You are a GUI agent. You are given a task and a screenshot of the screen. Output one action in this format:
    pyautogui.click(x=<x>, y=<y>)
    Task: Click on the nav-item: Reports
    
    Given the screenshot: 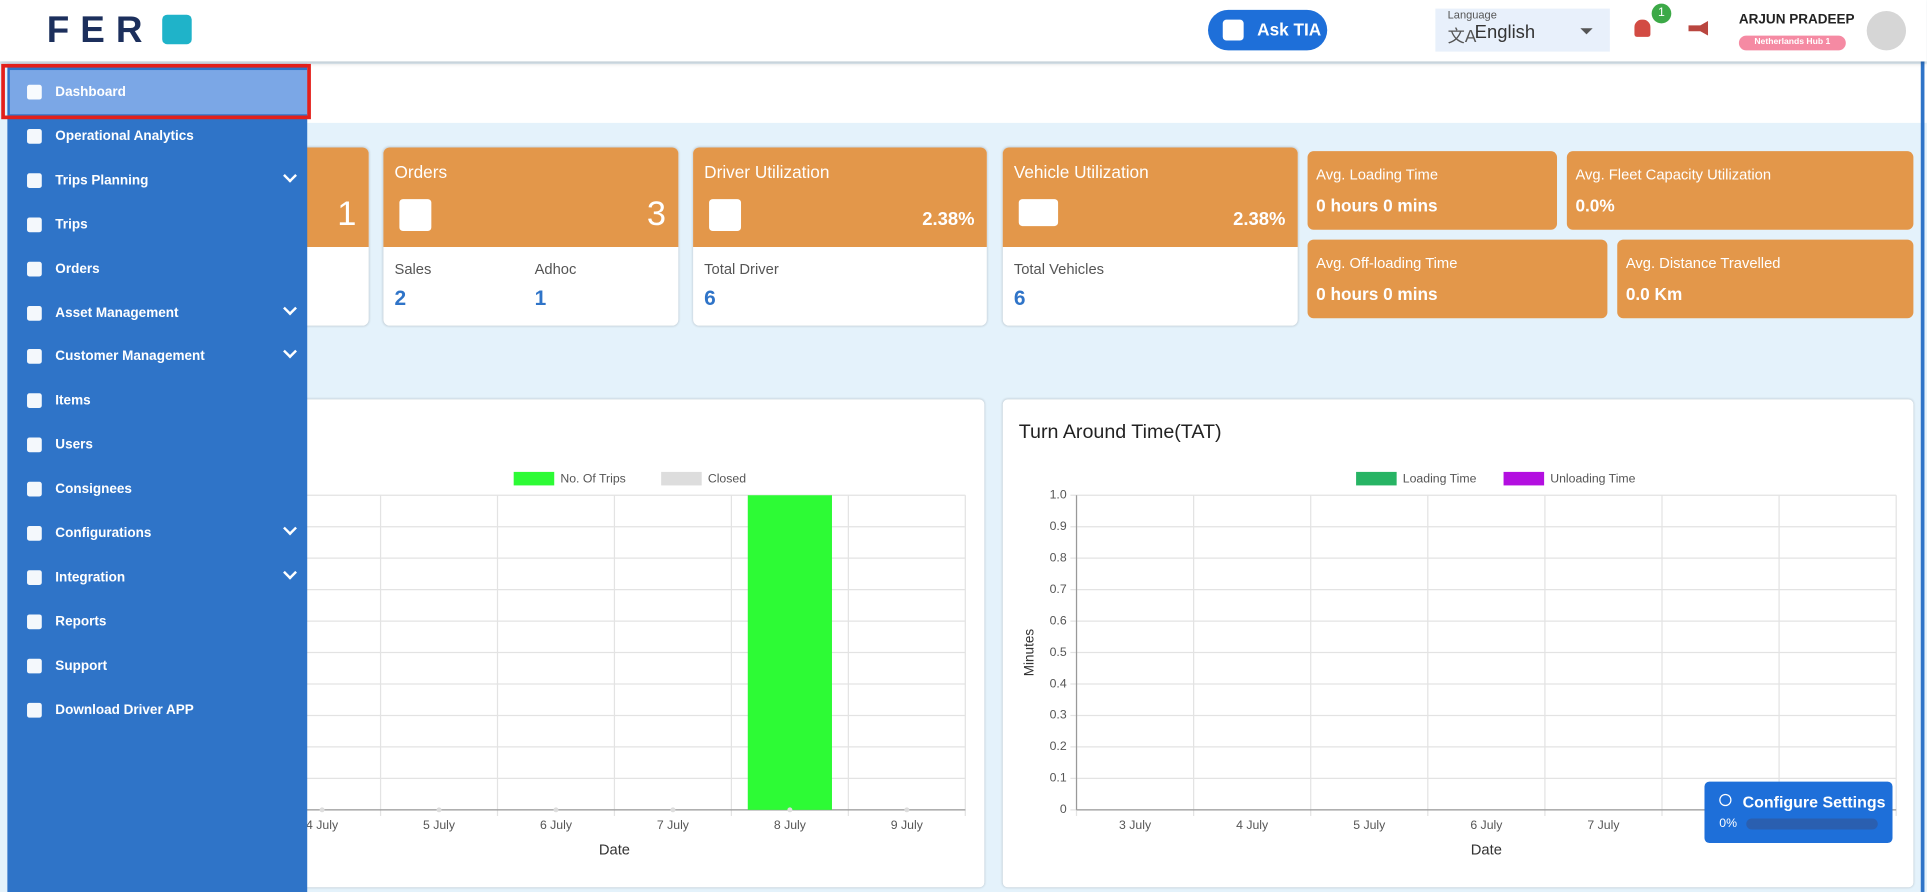 What is the action you would take?
    pyautogui.click(x=158, y=621)
    